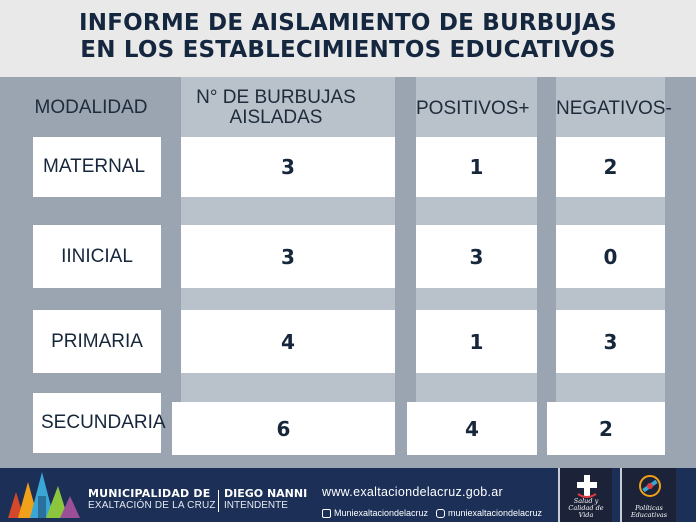 The height and width of the screenshot is (522, 696). Describe the element at coordinates (99, 423) in the screenshot. I see `table-row-label: SECUNDARIA` at that location.